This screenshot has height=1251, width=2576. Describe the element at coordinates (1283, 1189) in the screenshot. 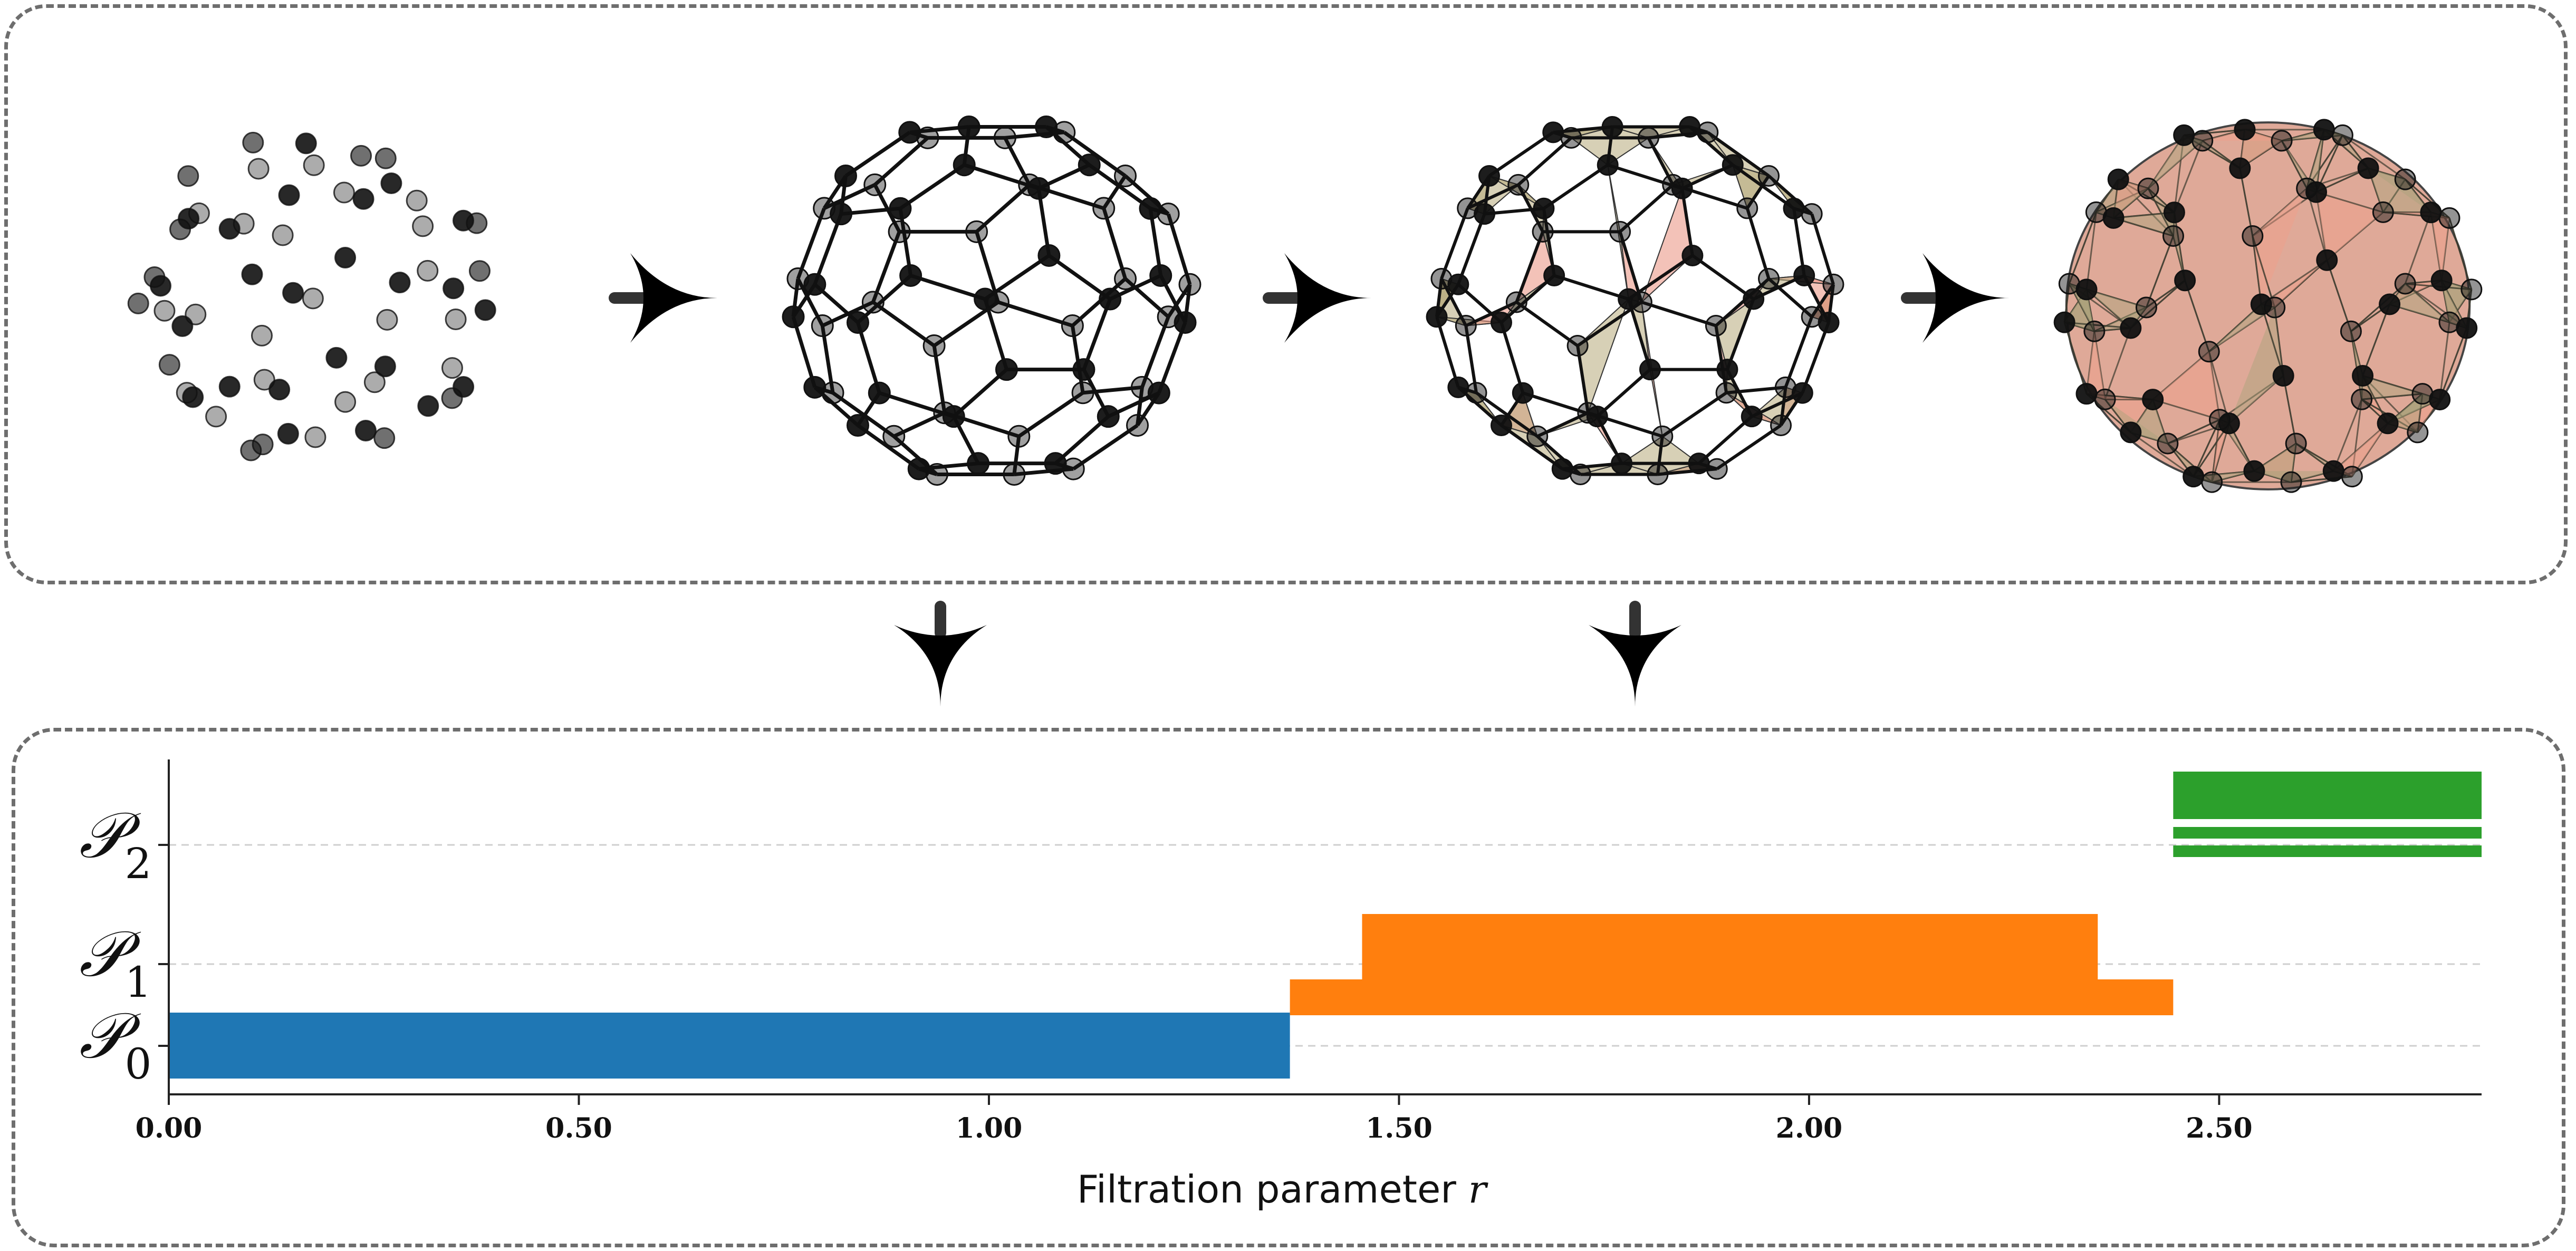

I see `x-axis-label: Filtration parameter r` at that location.